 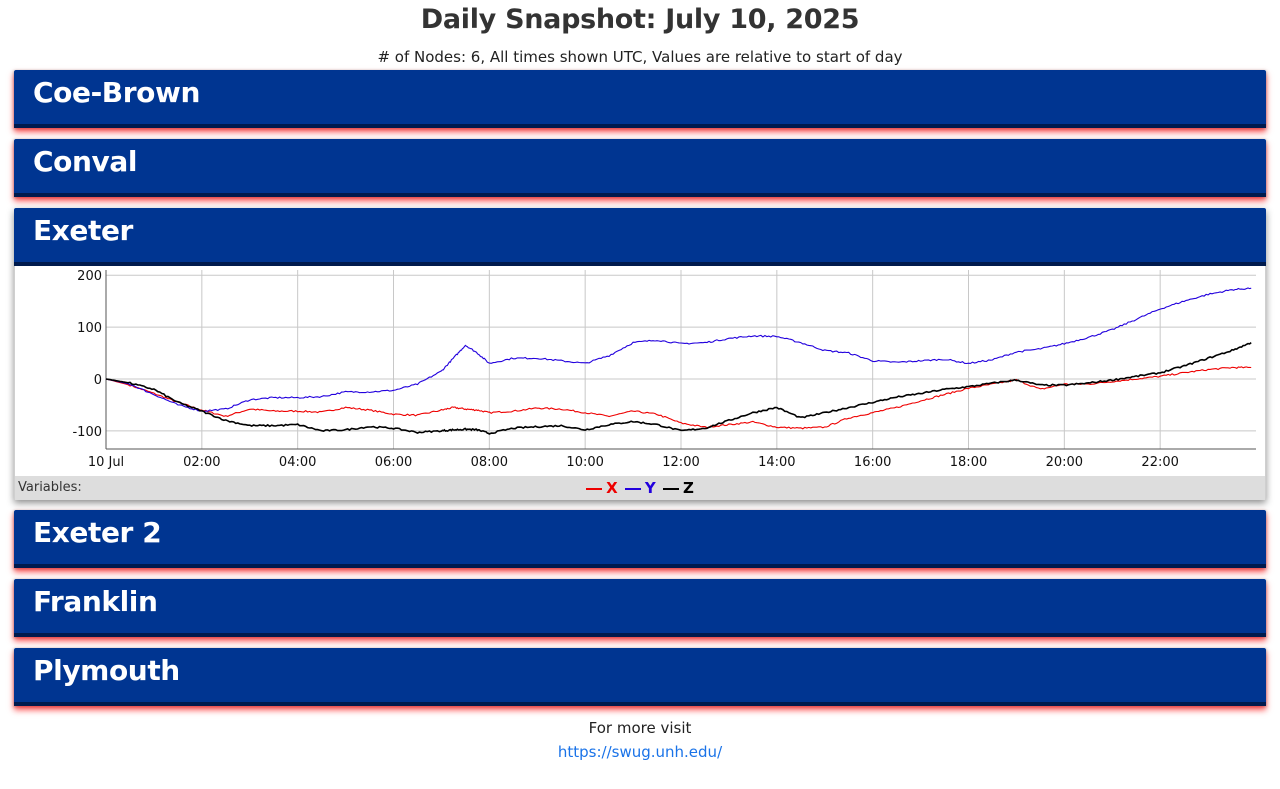 What do you see at coordinates (1159, 462) in the screenshot?
I see `x-tick-label: 22:00` at bounding box center [1159, 462].